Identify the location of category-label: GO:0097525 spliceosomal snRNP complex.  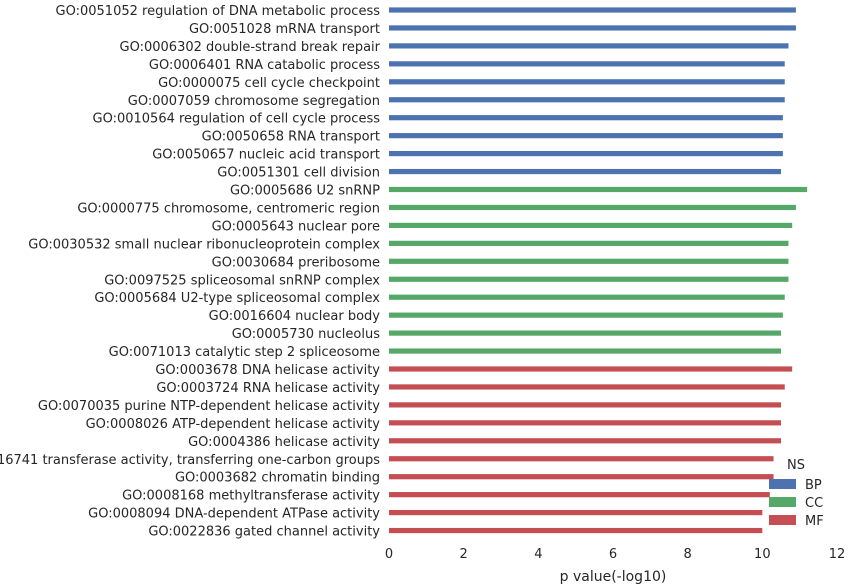
(242, 280).